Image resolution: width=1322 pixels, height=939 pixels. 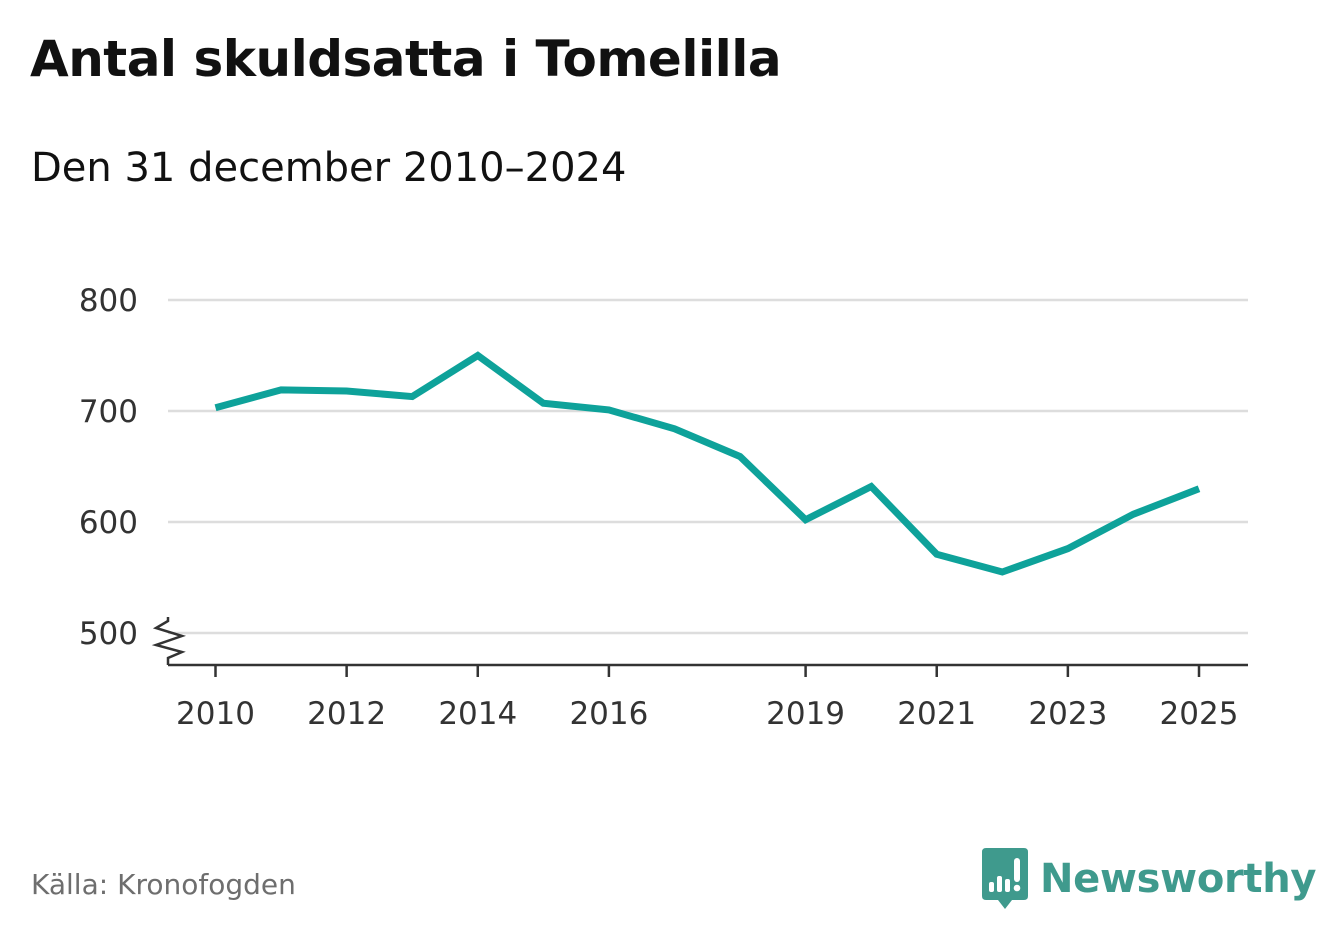 I want to click on x-tick-label-2025: 2025, so click(x=1199, y=714).